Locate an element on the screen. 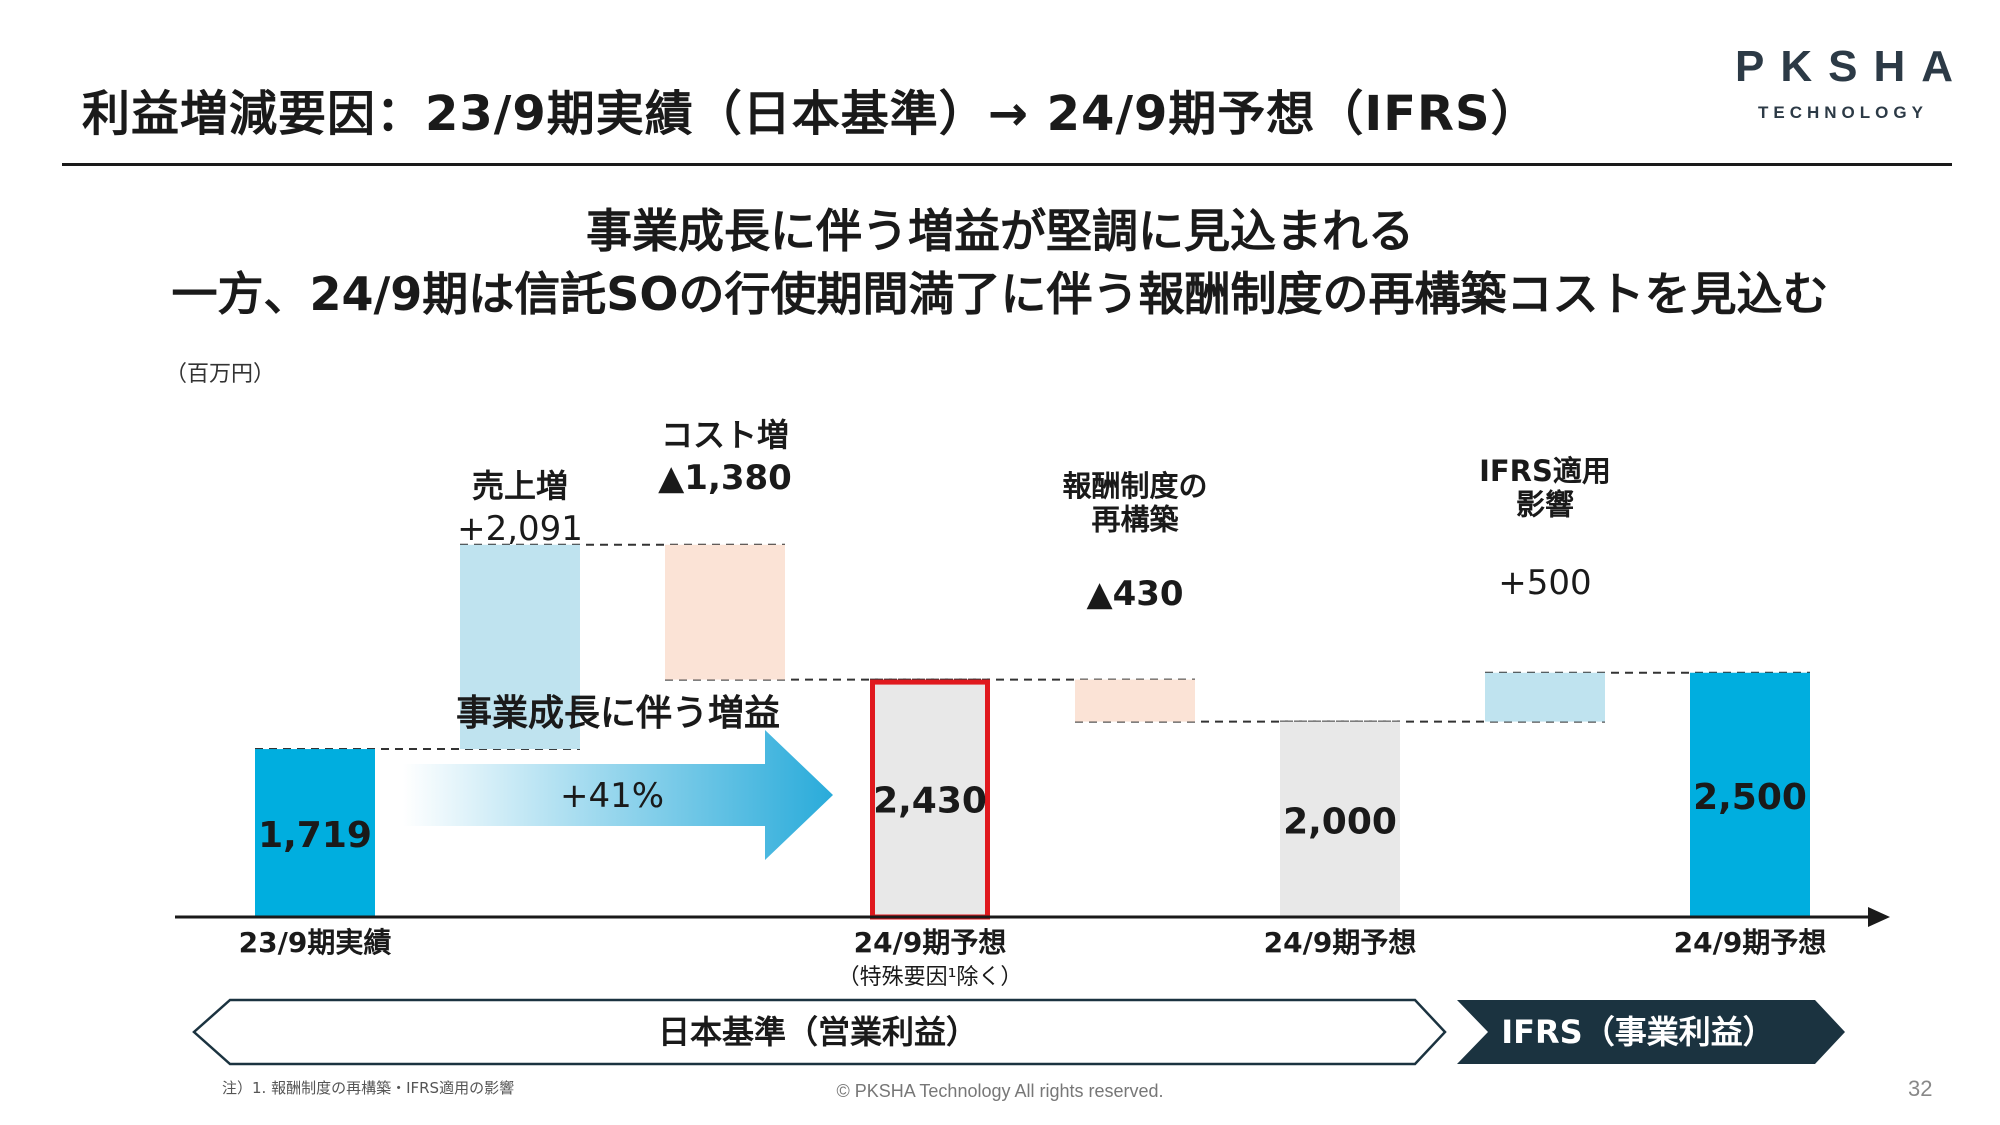 Image resolution: width=2000 pixels, height=1125 pixels. value-label-fy23-actual: 1,719 is located at coordinates (315, 835).